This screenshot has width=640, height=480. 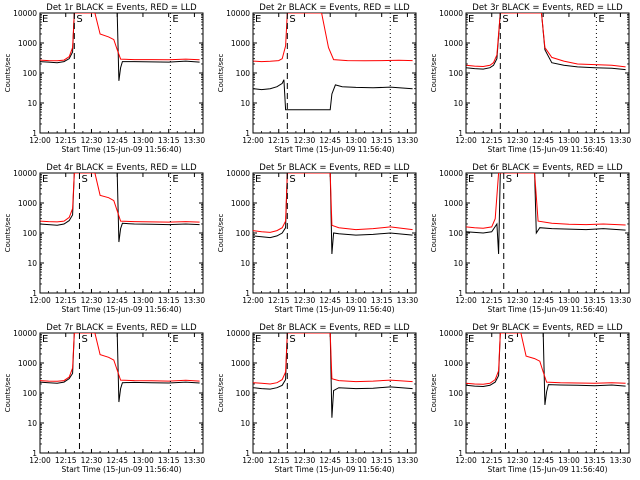 I want to click on y-tick-label: 1, so click(x=247, y=133).